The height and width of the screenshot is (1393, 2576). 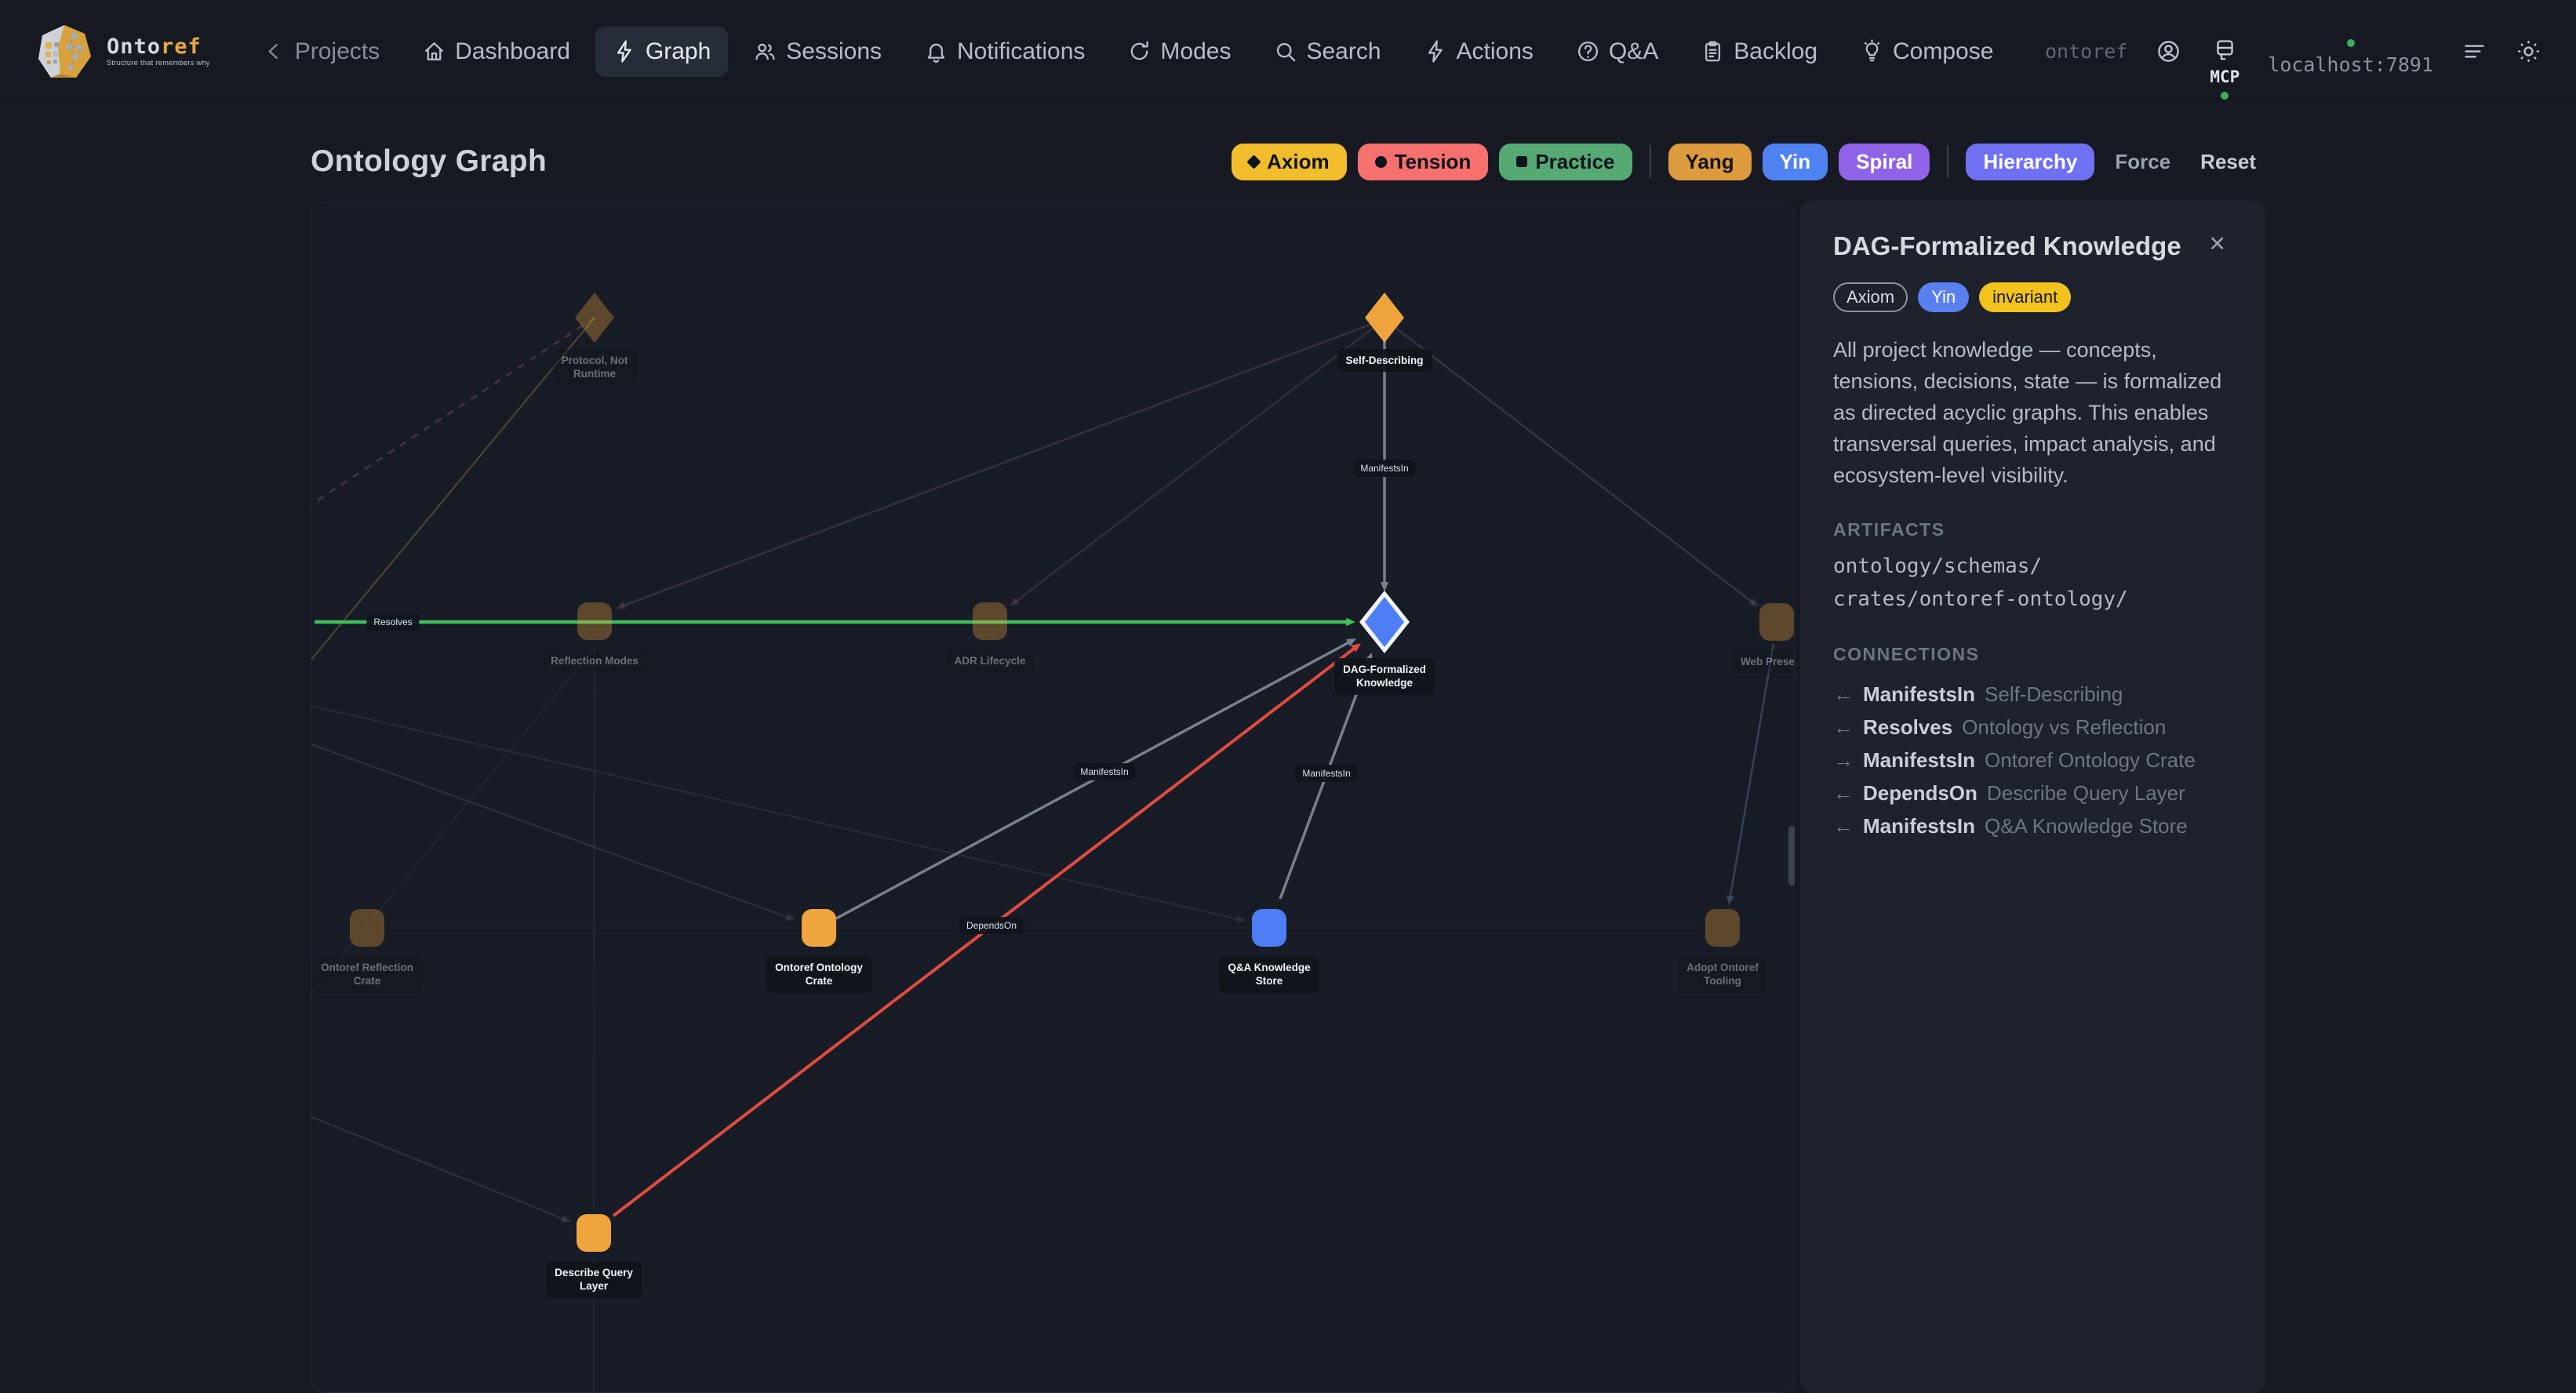 What do you see at coordinates (1870, 297) in the screenshot?
I see `badge-axiom: Axiom` at bounding box center [1870, 297].